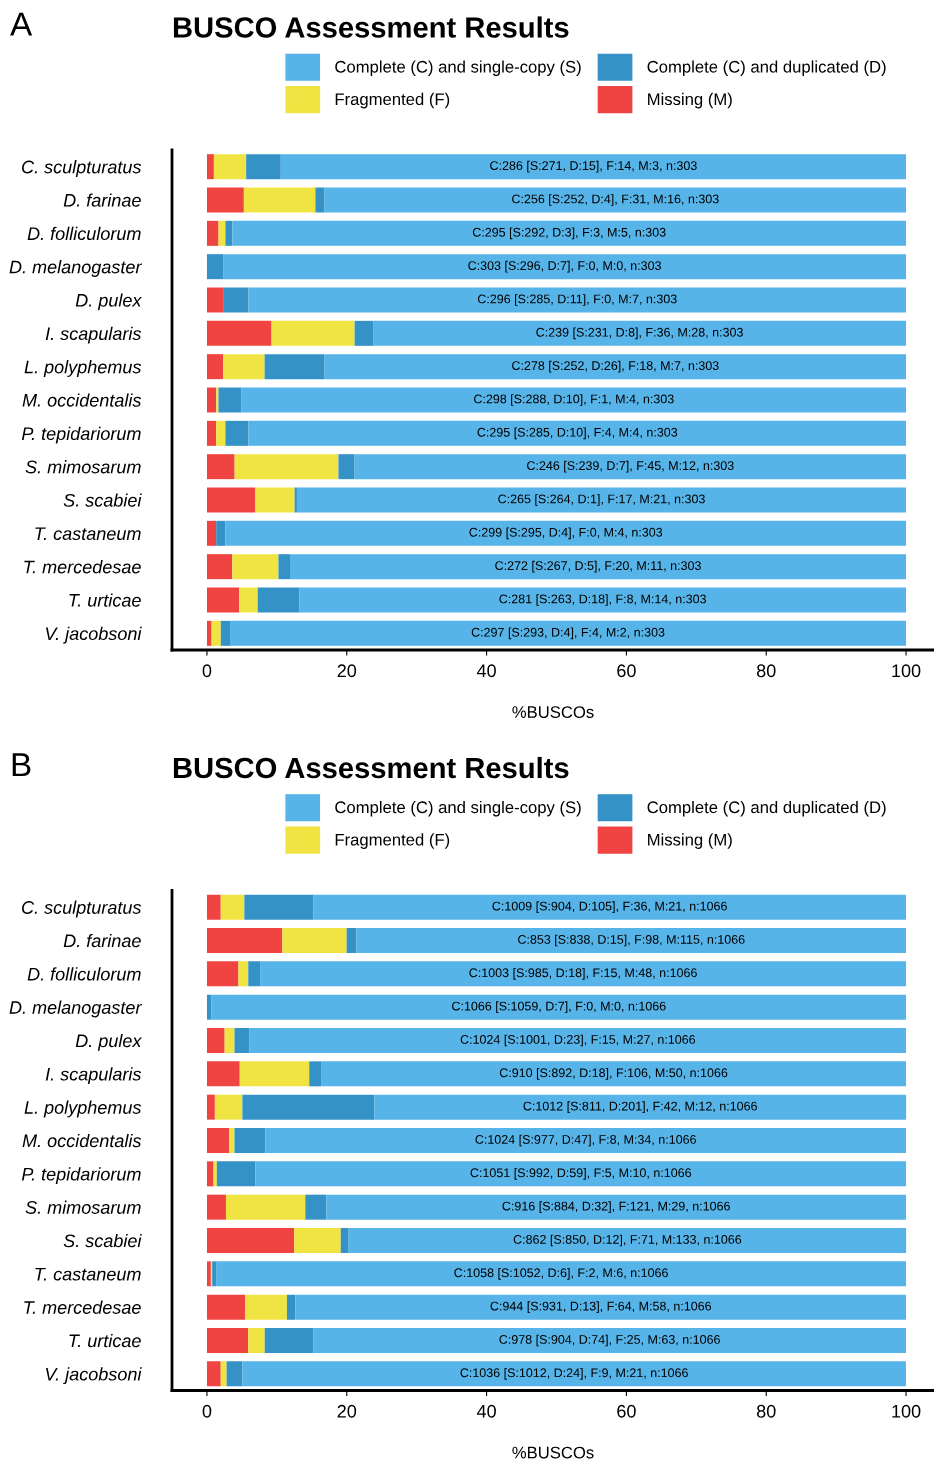  I want to click on legend-label: Complete (C) and single-copy (S), so click(458, 68).